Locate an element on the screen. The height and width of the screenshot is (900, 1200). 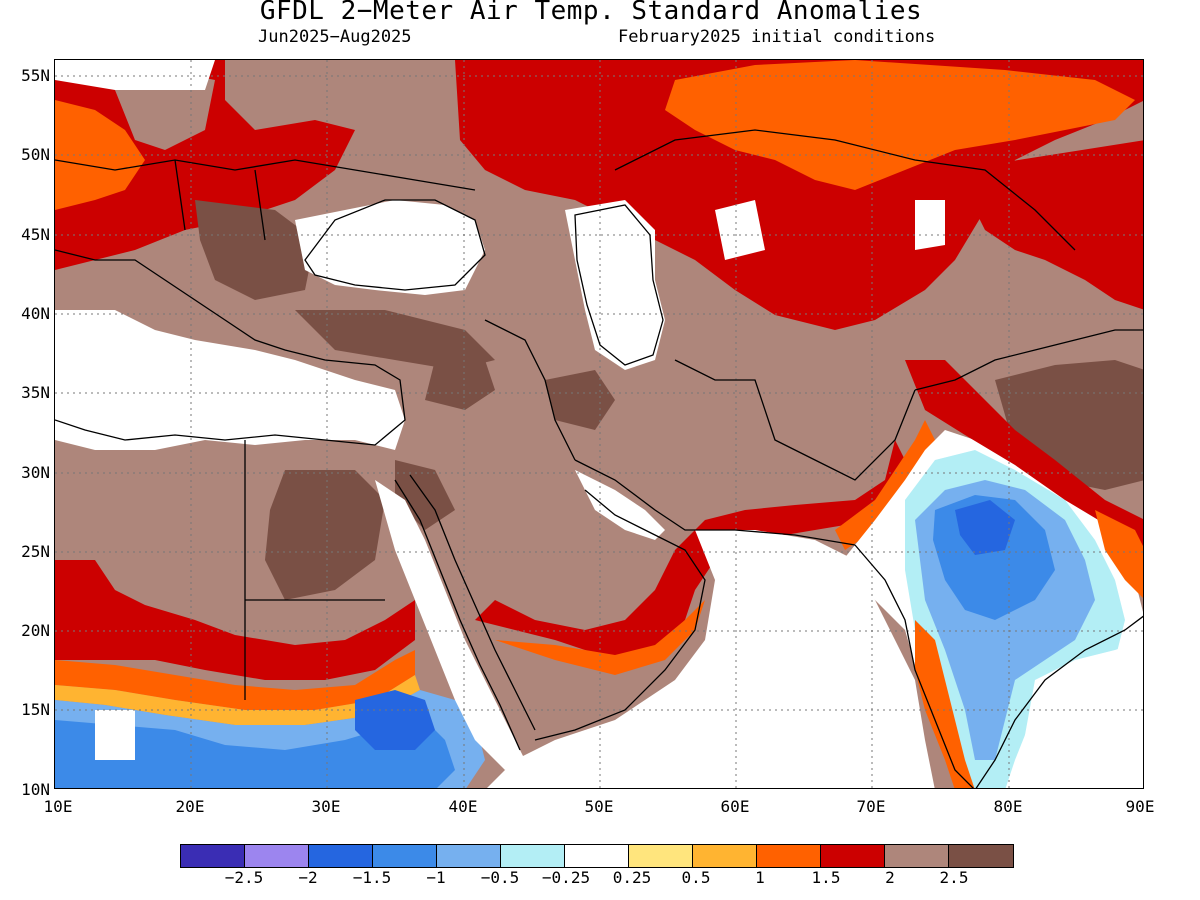
yellow-anomaly-sahel is located at coordinates (237, 700).